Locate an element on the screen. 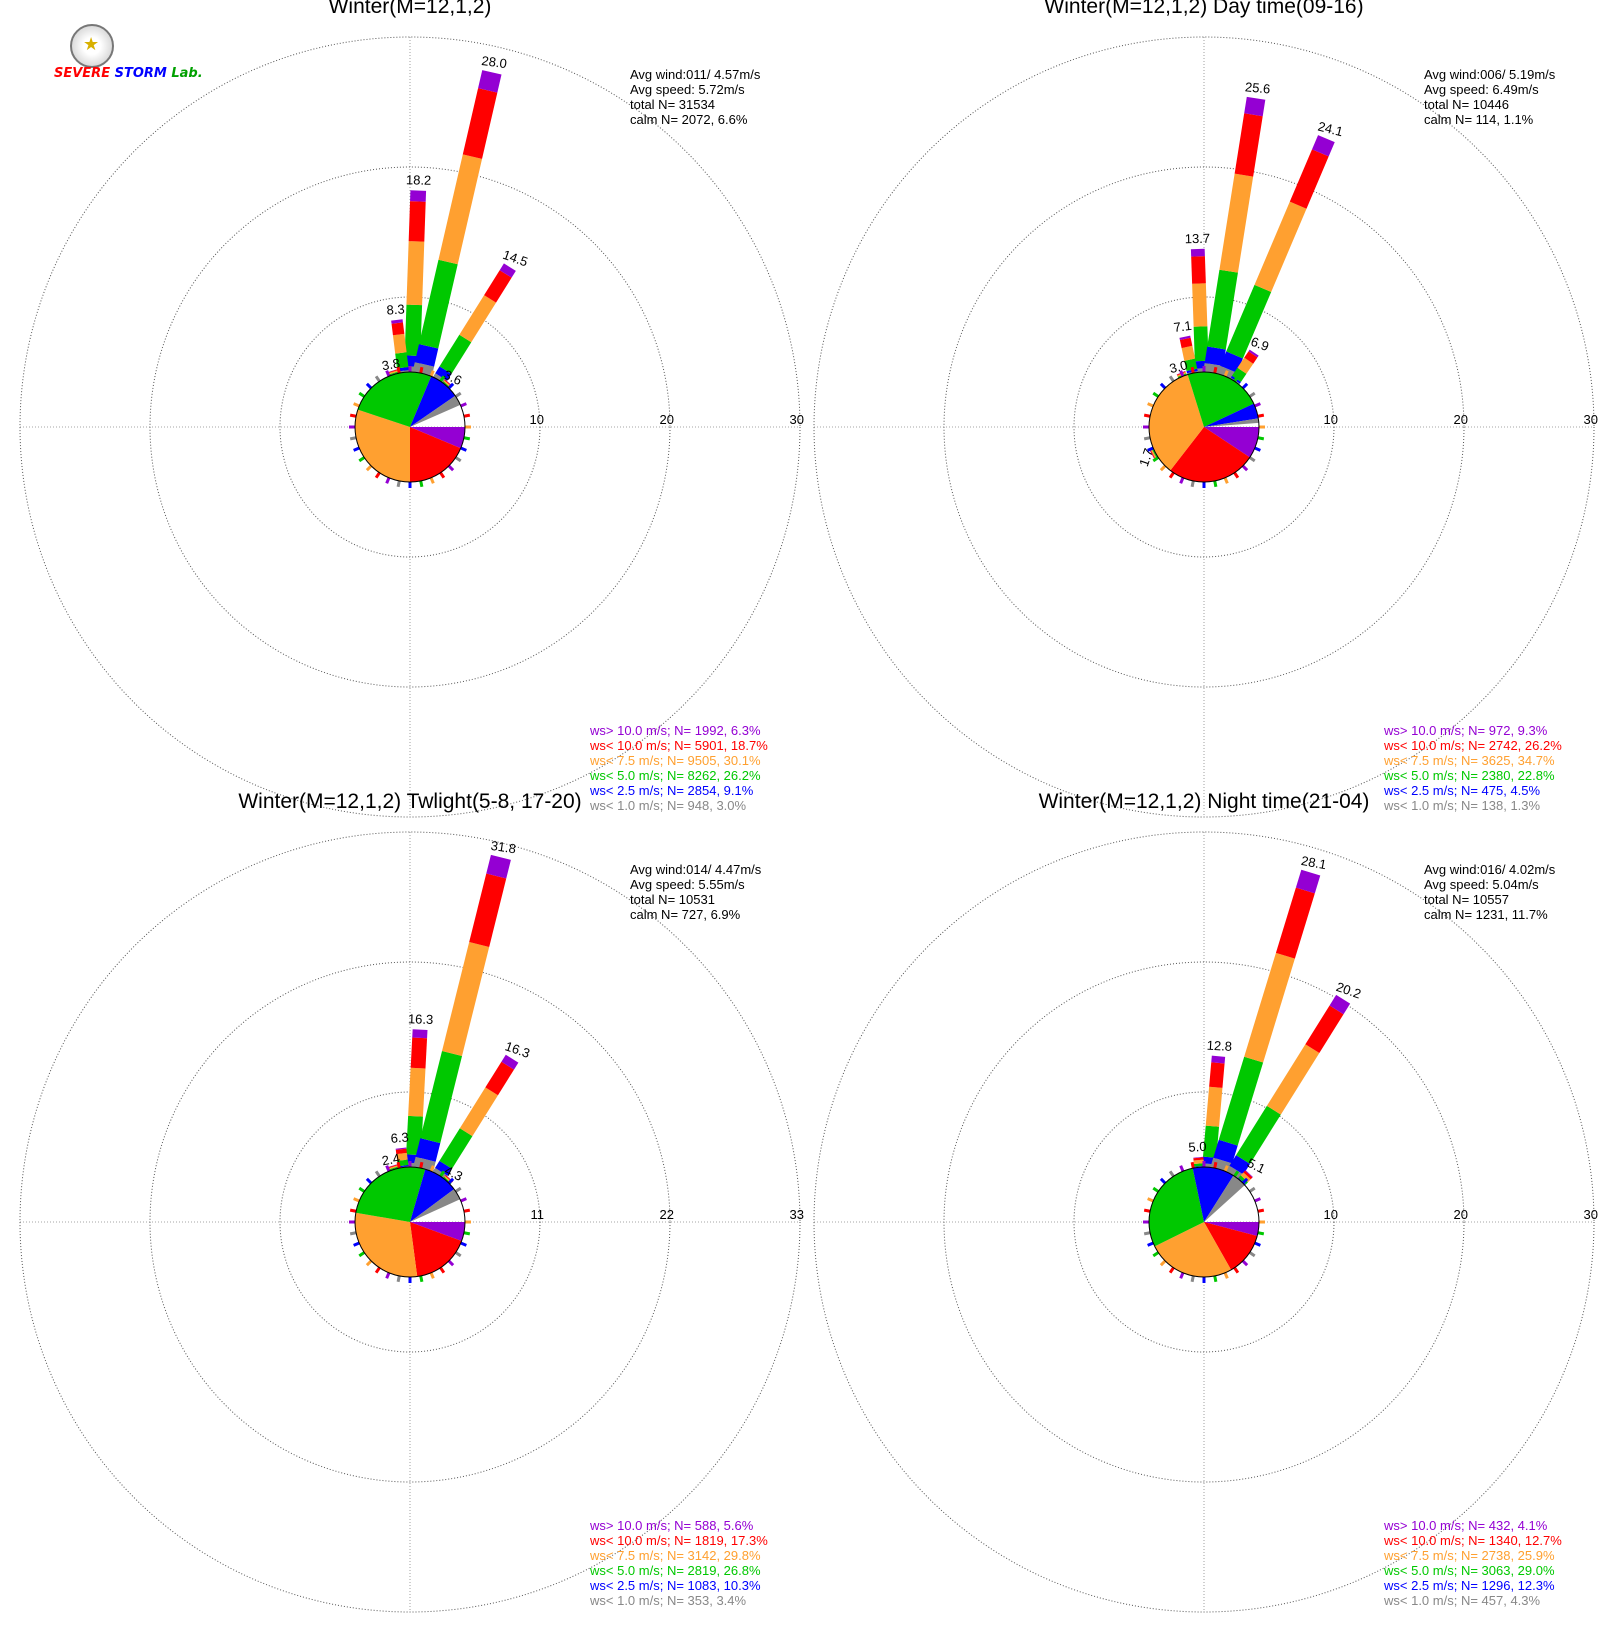 Image resolution: width=1620 pixels, height=1640 pixels. legend-entry: ws< 7.5 m/s; N= 3625, 34.7% is located at coordinates (1469, 760).